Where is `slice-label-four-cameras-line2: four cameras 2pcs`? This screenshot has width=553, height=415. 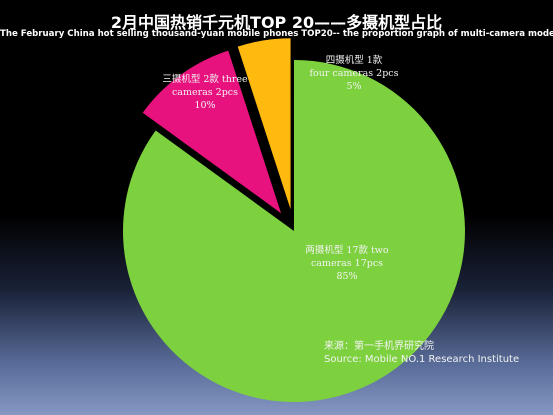 slice-label-four-cameras-line2: four cameras 2pcs is located at coordinates (354, 73).